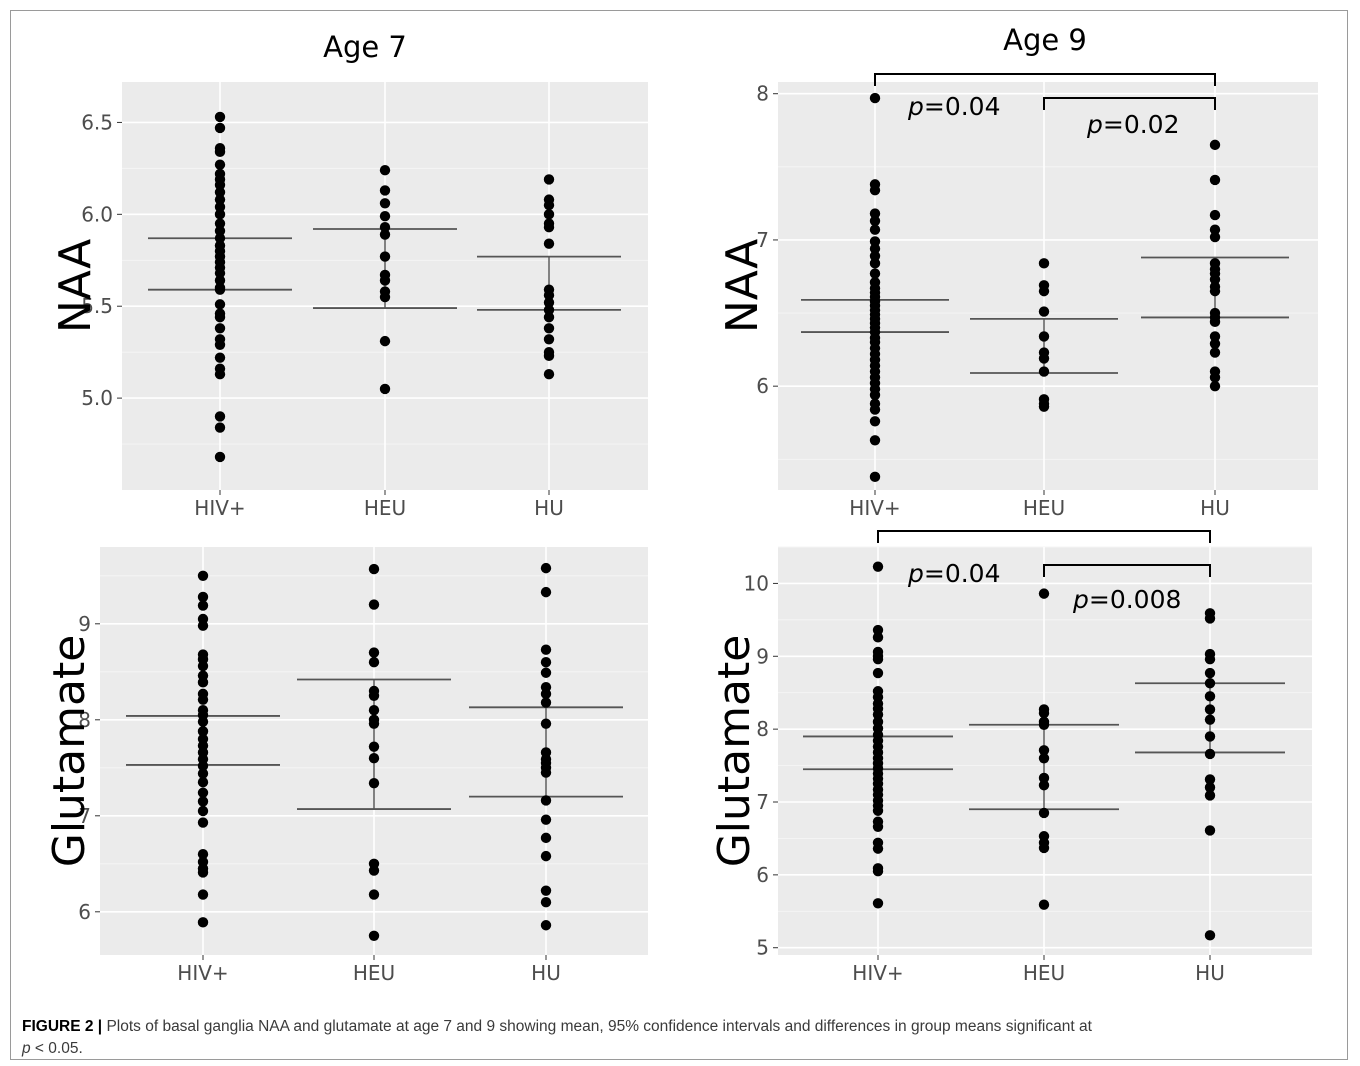 This screenshot has width=1360, height=1066. Describe the element at coordinates (97, 214) in the screenshot. I see `y-tick-label: 6.0` at that location.